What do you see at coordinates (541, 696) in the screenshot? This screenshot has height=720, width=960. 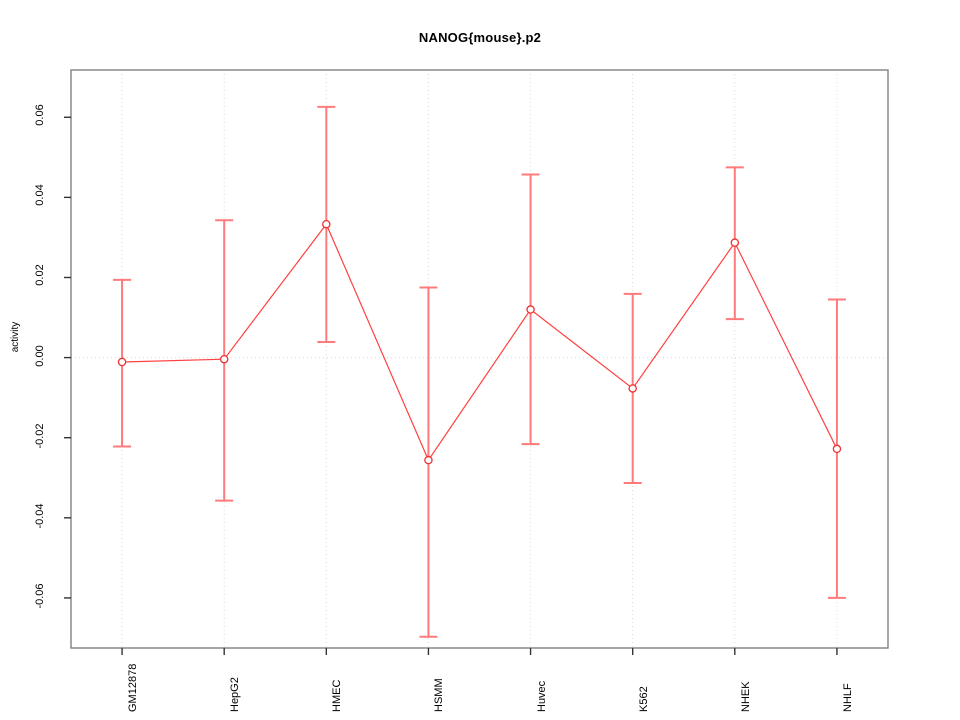 I see `x-tick-label: Huvec` at bounding box center [541, 696].